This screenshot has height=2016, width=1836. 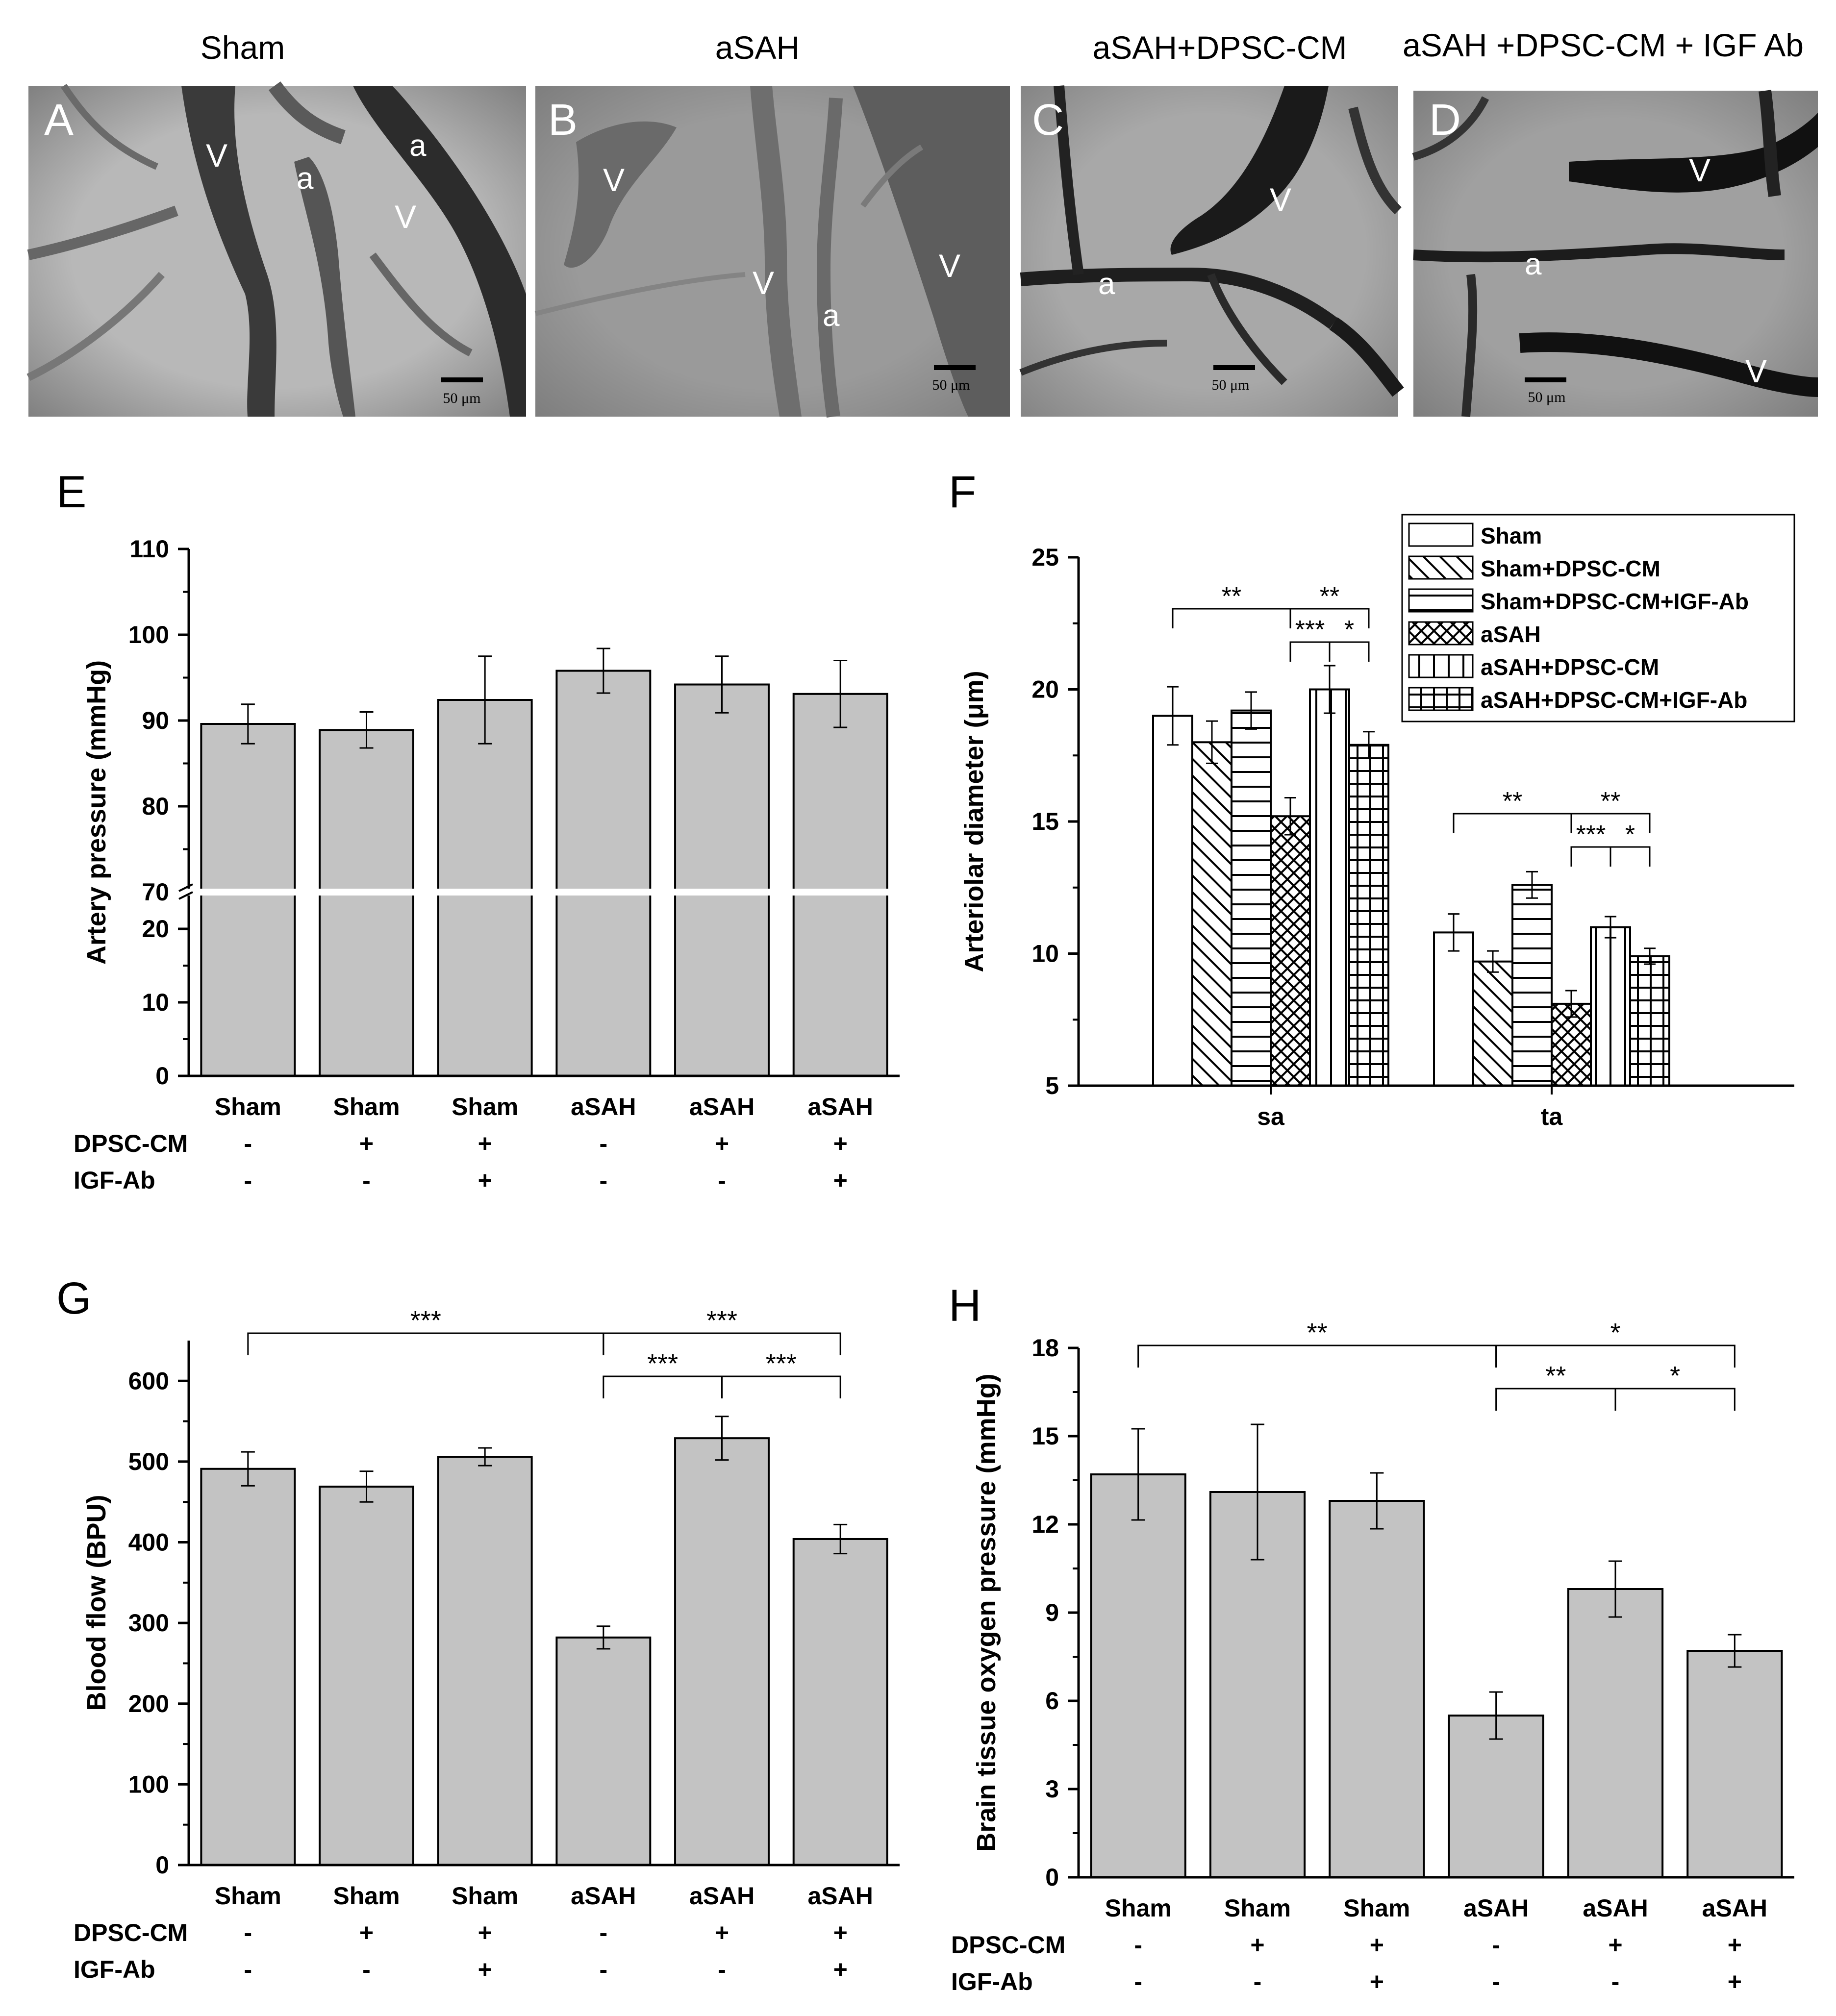 What do you see at coordinates (1045, 557) in the screenshot?
I see `y-tick-label: 25` at bounding box center [1045, 557].